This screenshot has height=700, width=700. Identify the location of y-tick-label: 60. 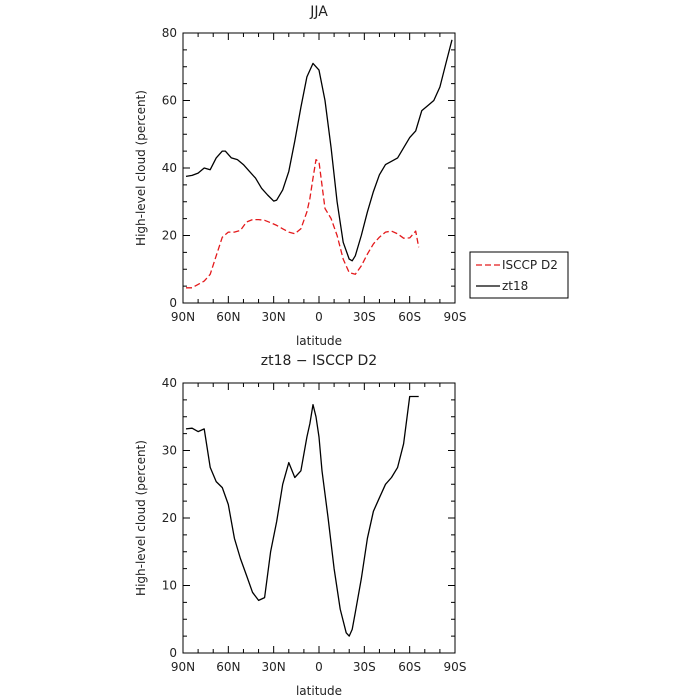
(169, 101).